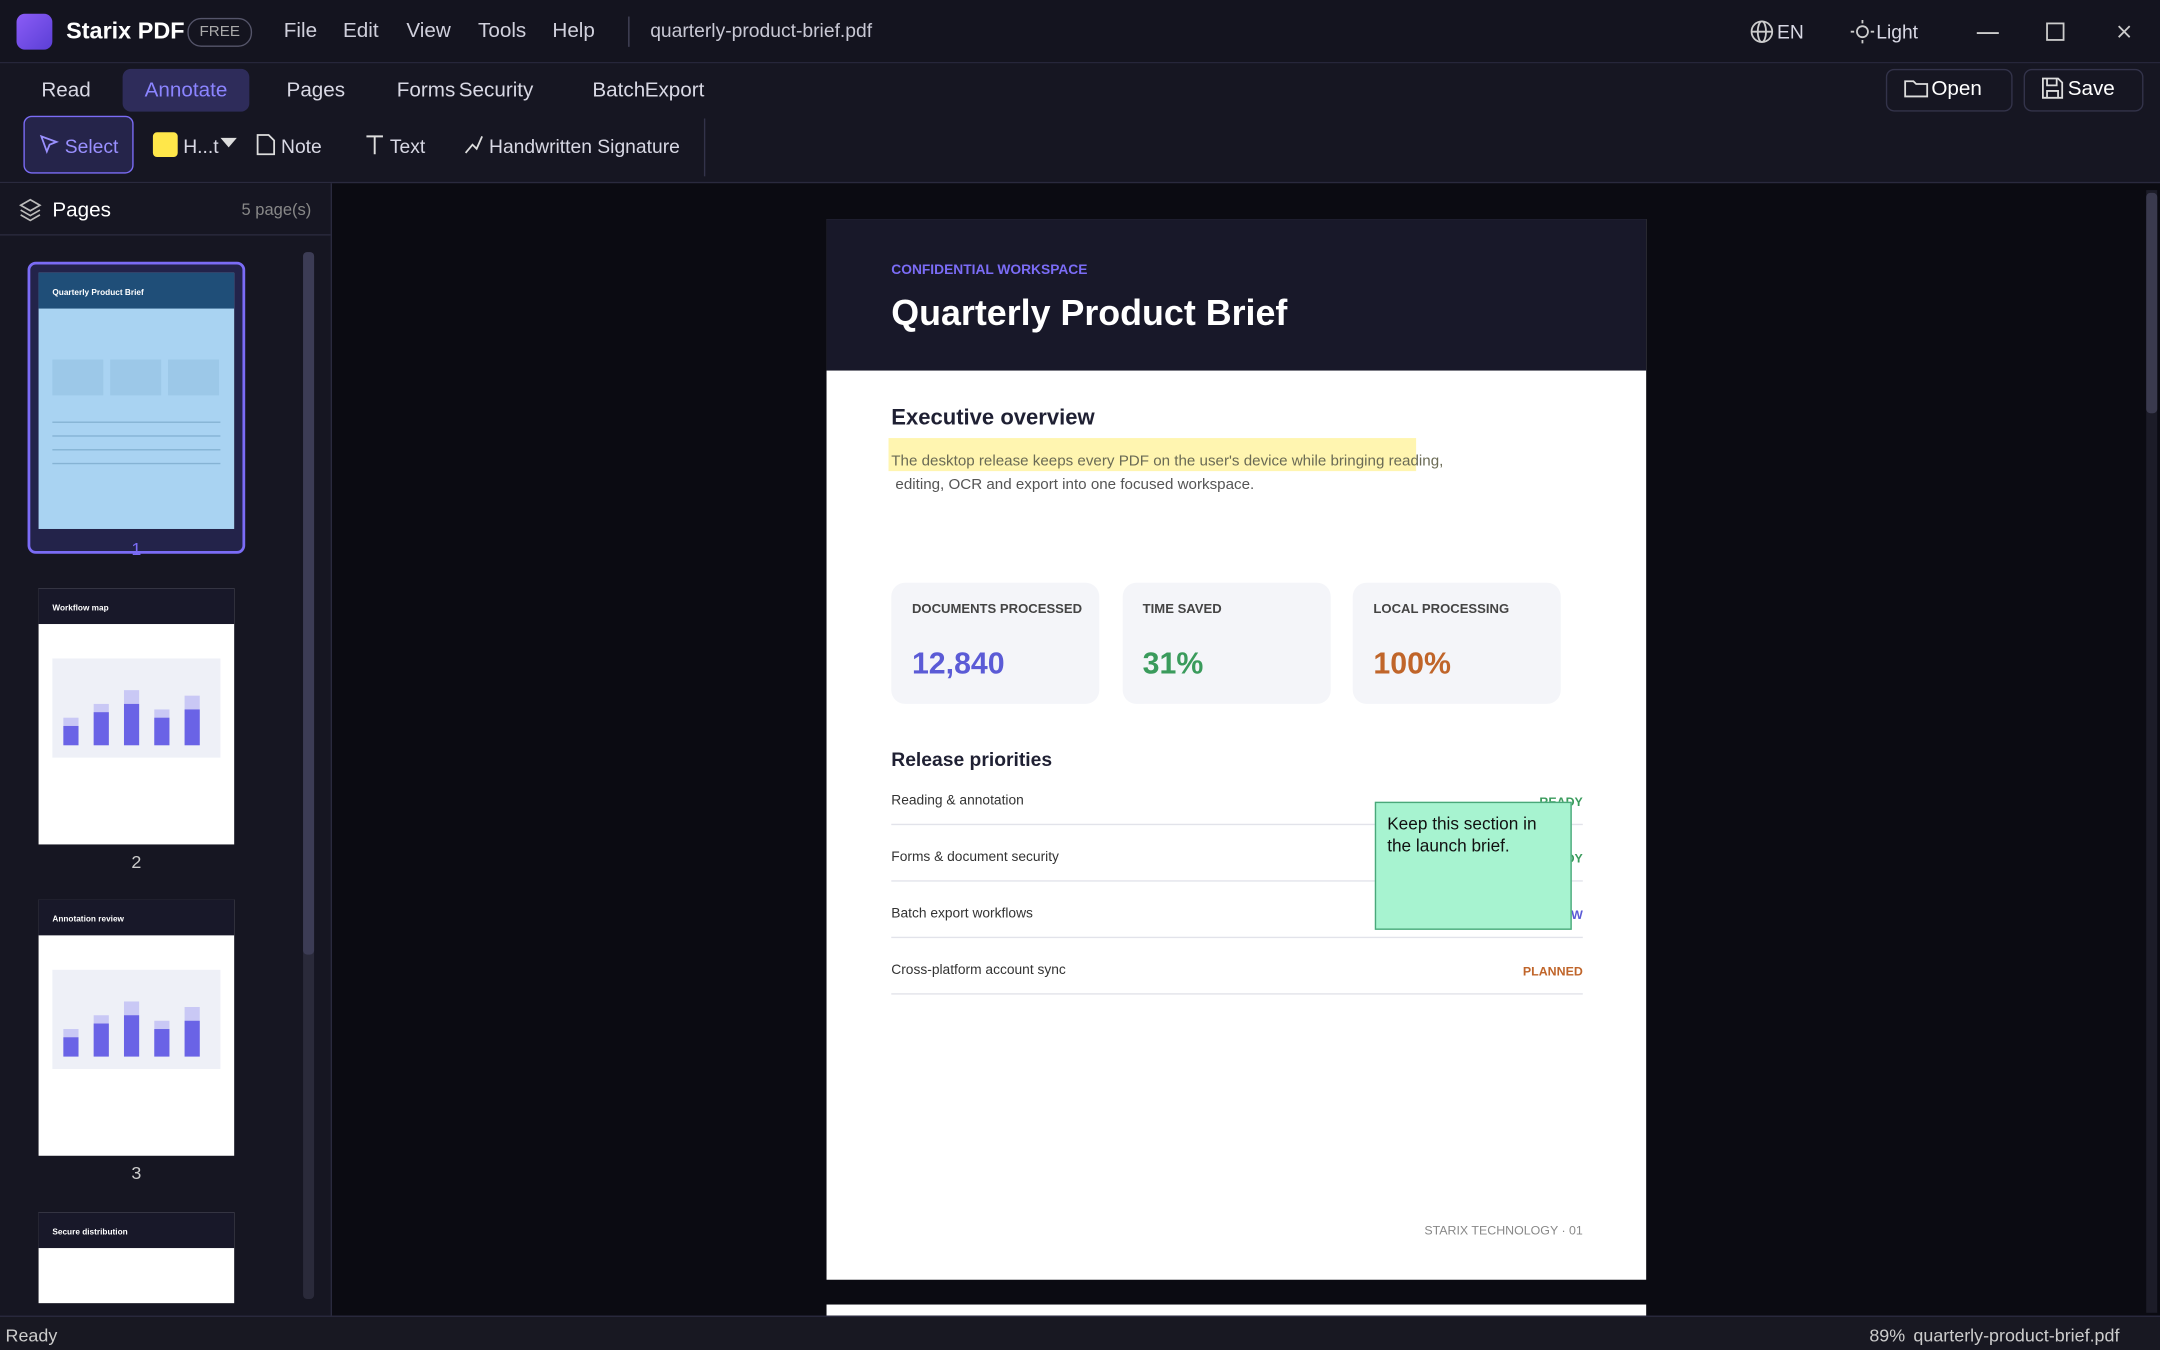 This screenshot has width=2160, height=1350. Describe the element at coordinates (1897, 31) in the screenshot. I see `theme-toggle: Light` at that location.